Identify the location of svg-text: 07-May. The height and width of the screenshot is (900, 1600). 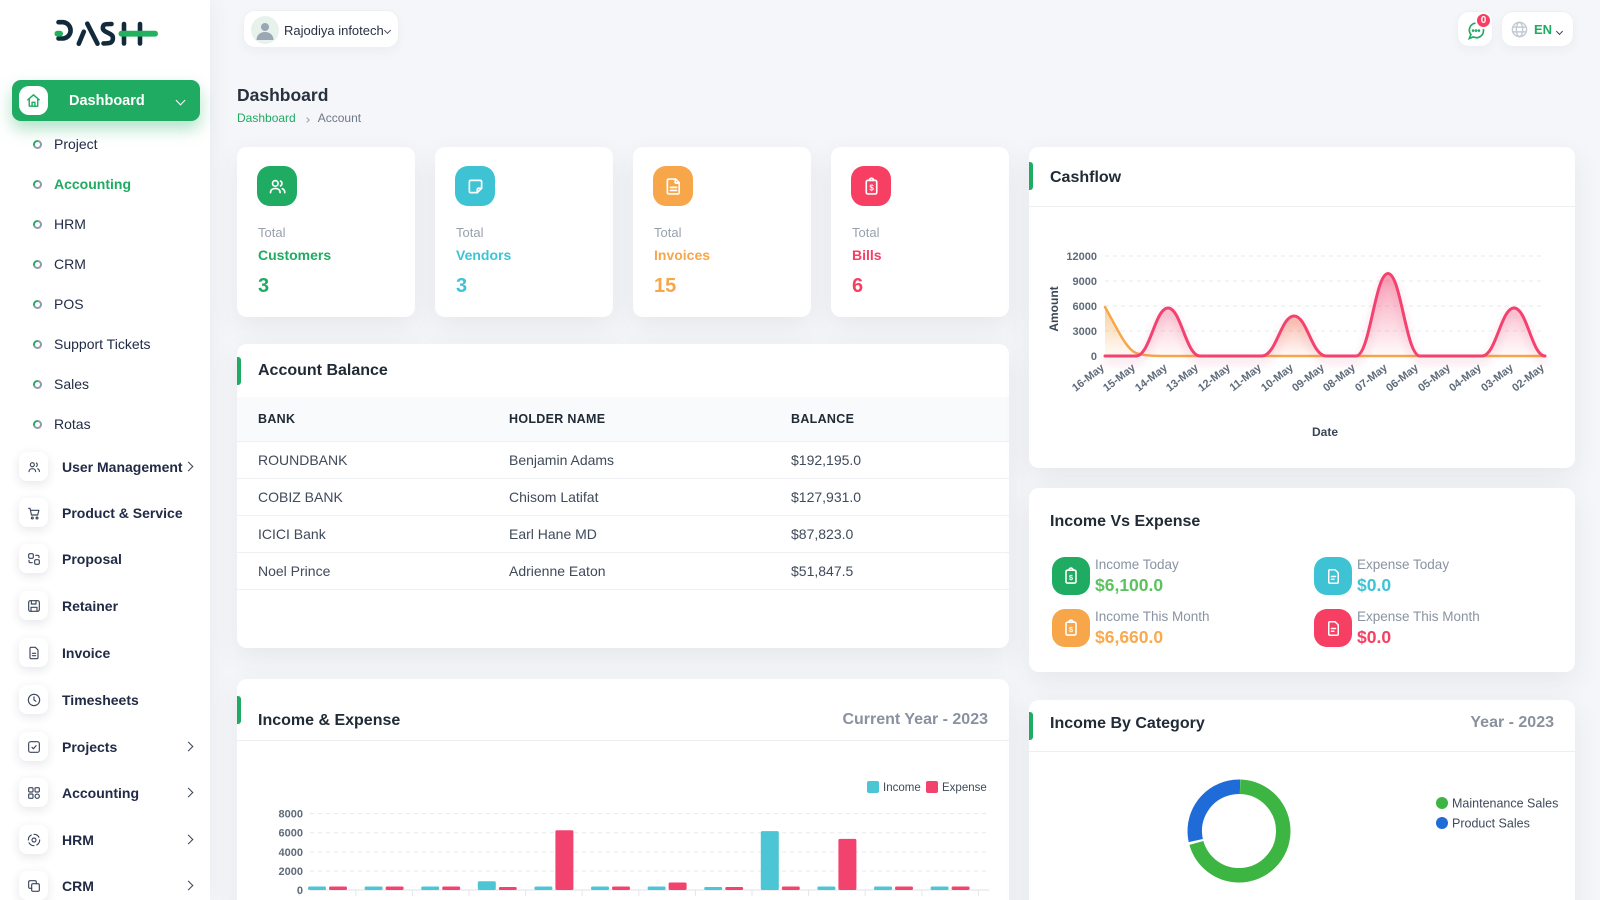
(1371, 377).